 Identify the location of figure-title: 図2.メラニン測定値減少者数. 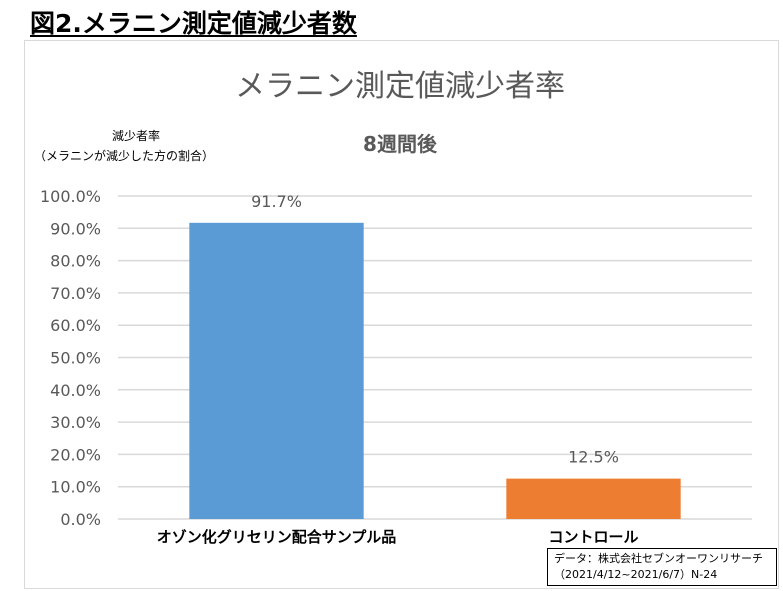
(193, 23).